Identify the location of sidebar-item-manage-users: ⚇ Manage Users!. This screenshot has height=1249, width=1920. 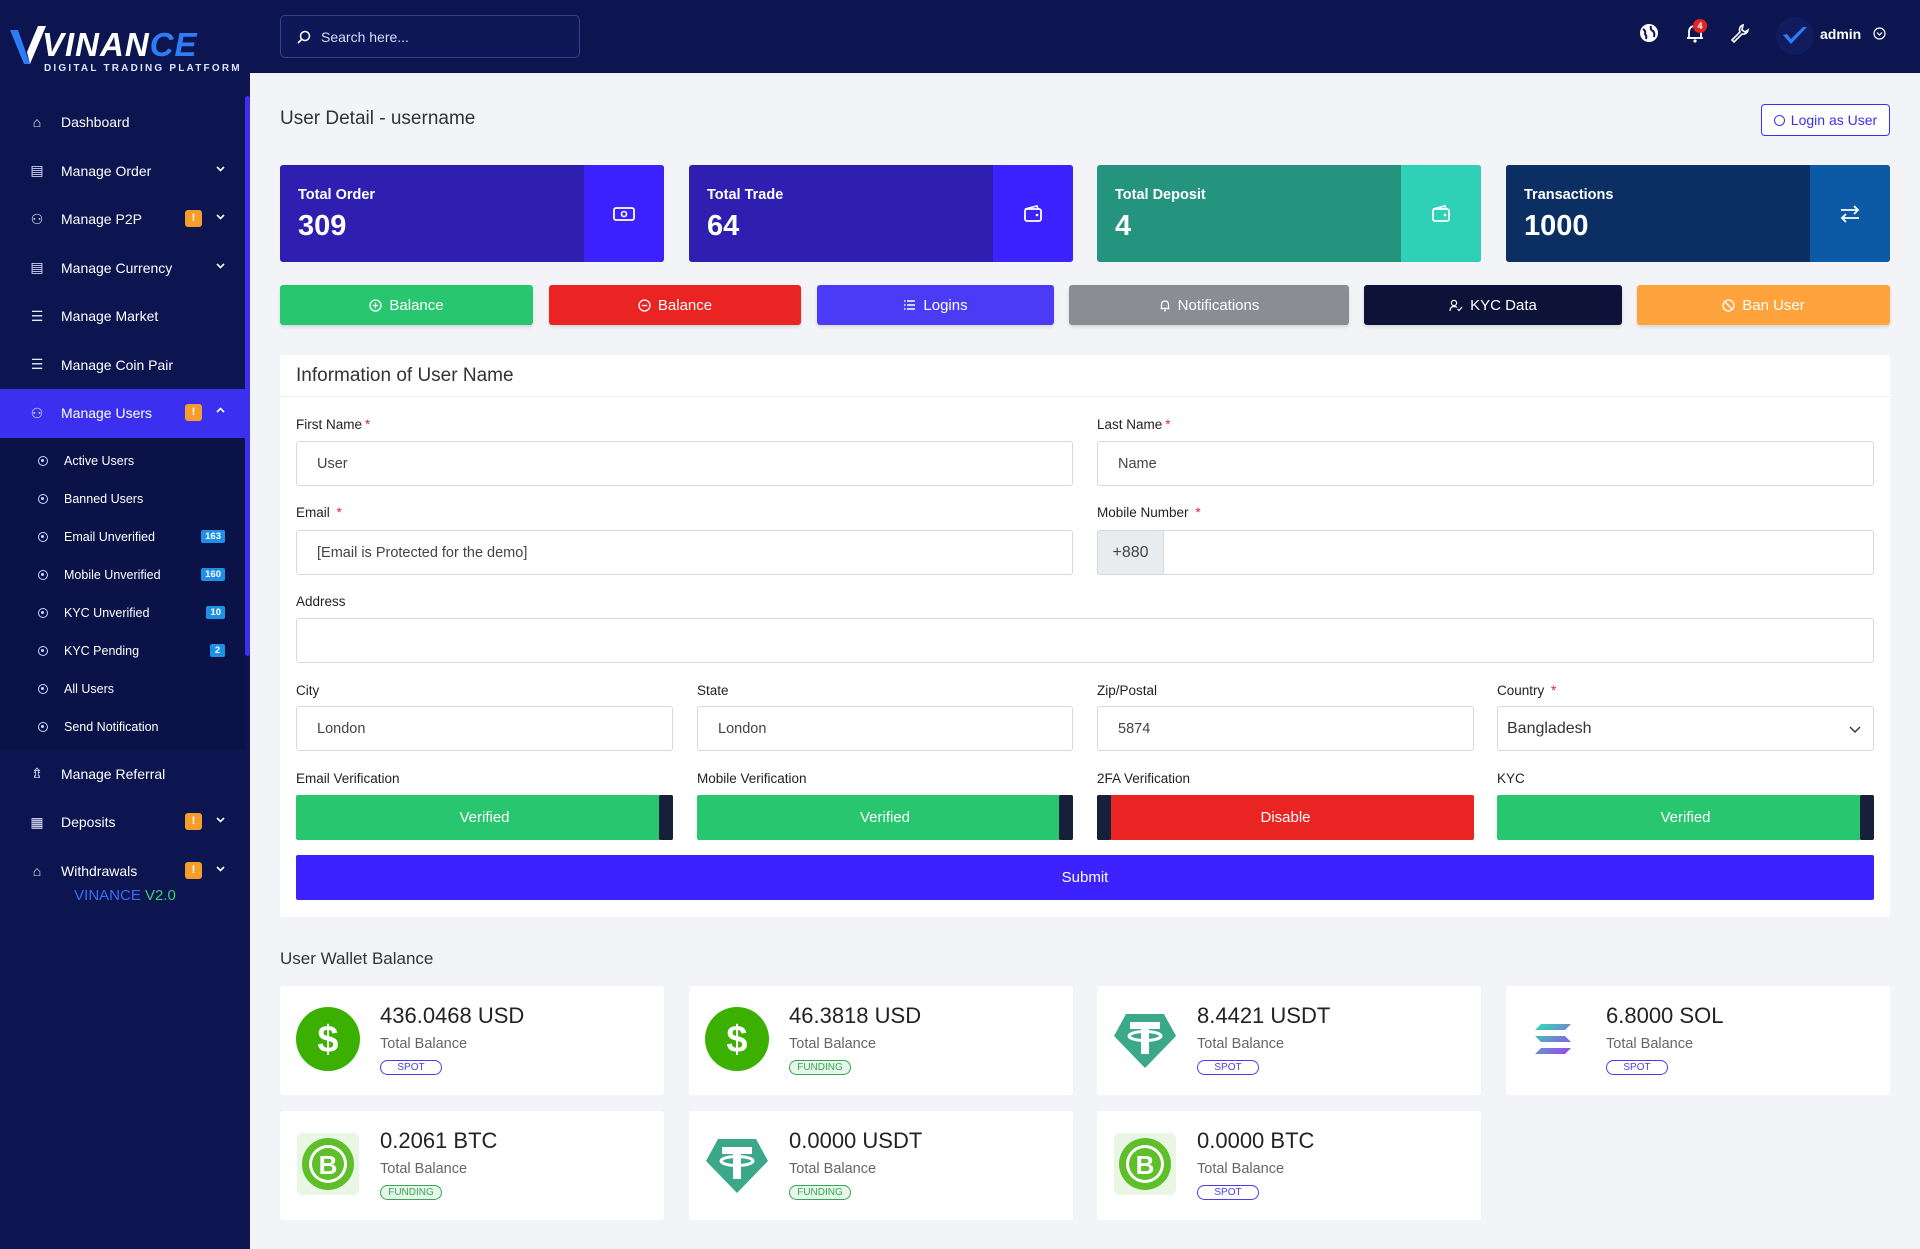
(122, 413).